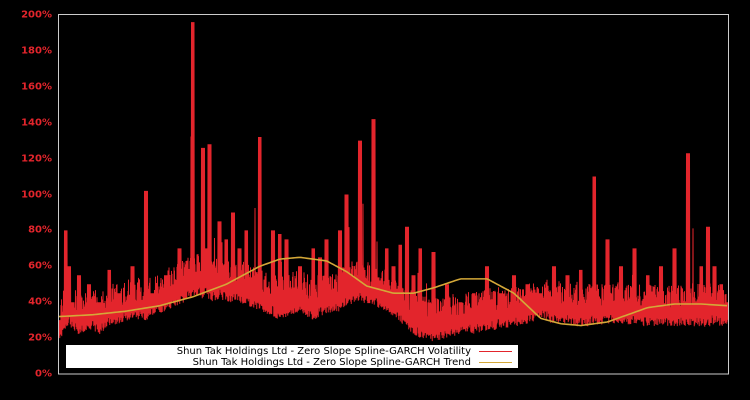 This screenshot has width=750, height=400. I want to click on y-tick-label: 0%, so click(43, 374).